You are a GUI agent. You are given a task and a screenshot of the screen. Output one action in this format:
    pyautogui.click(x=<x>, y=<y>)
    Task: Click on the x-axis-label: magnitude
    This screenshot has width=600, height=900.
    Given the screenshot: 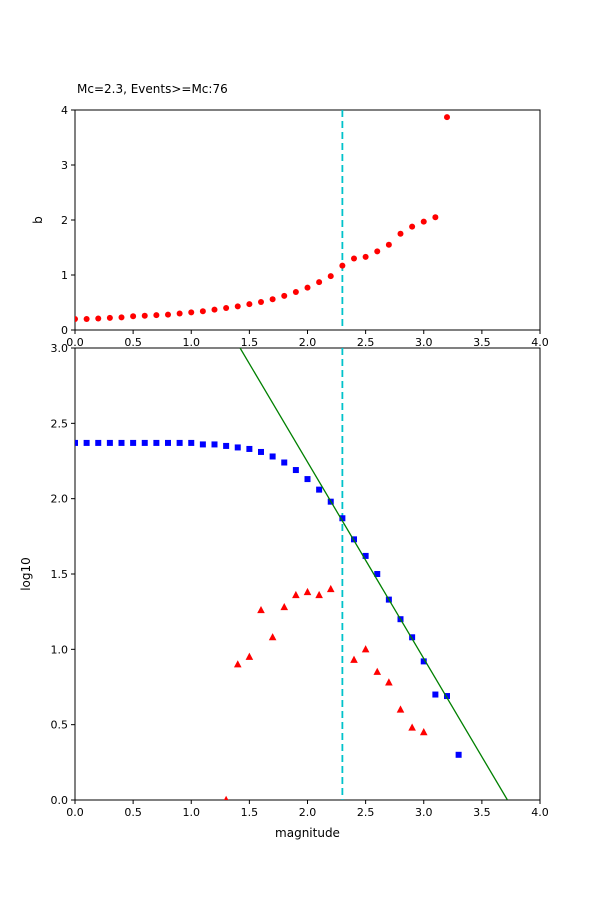 What is the action you would take?
    pyautogui.click(x=307, y=833)
    